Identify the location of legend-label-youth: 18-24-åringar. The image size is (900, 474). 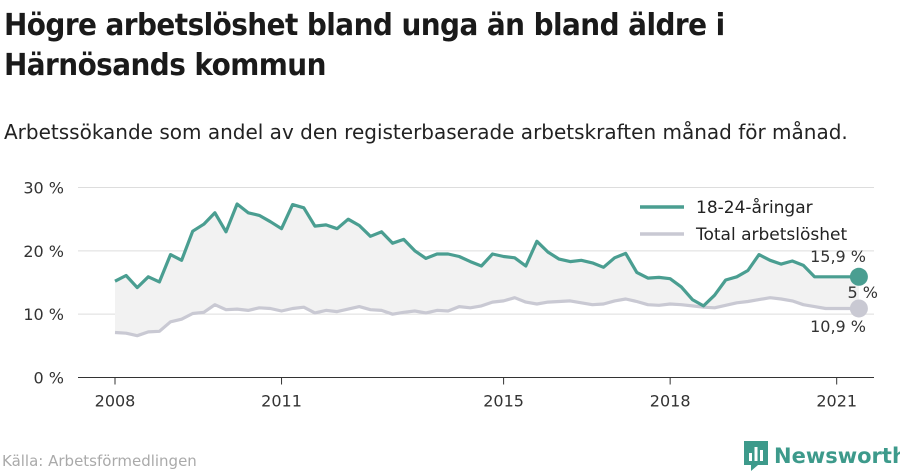
(754, 207).